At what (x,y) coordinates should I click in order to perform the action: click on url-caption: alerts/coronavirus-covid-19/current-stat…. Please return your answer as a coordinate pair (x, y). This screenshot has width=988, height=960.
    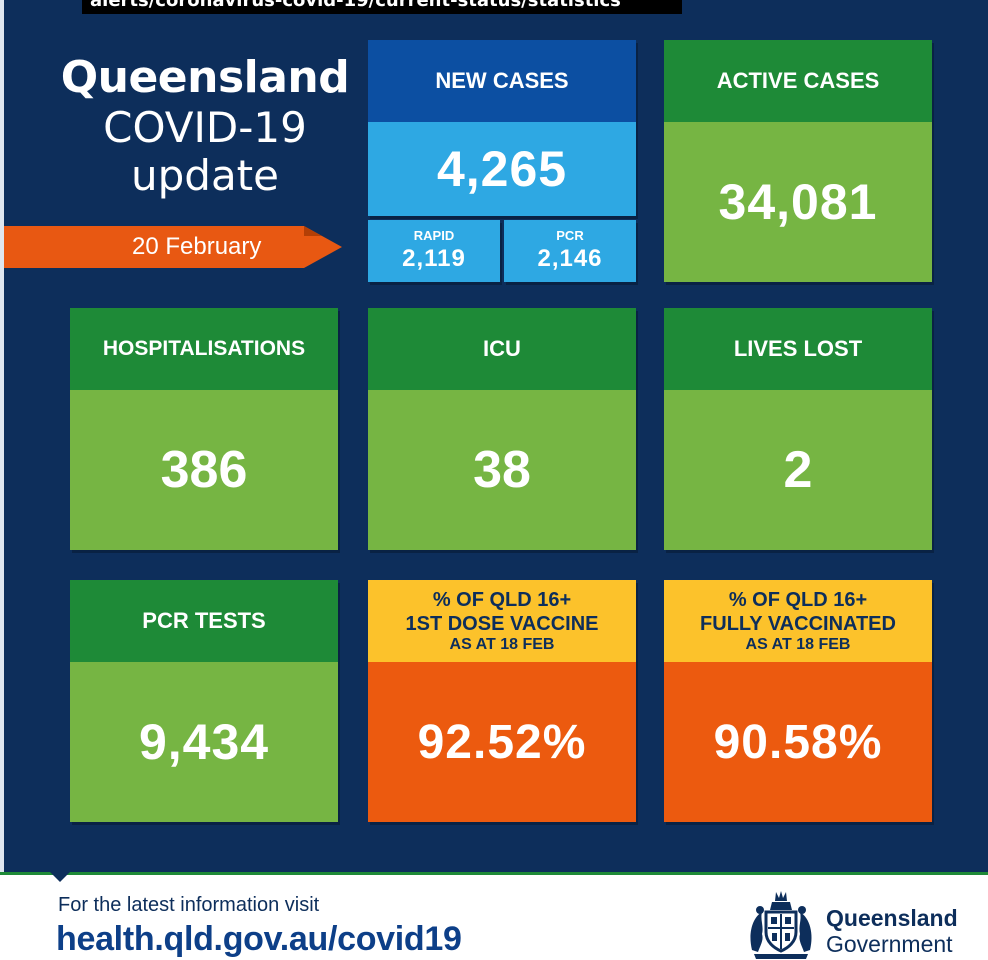
    Looking at the image, I should click on (382, 7).